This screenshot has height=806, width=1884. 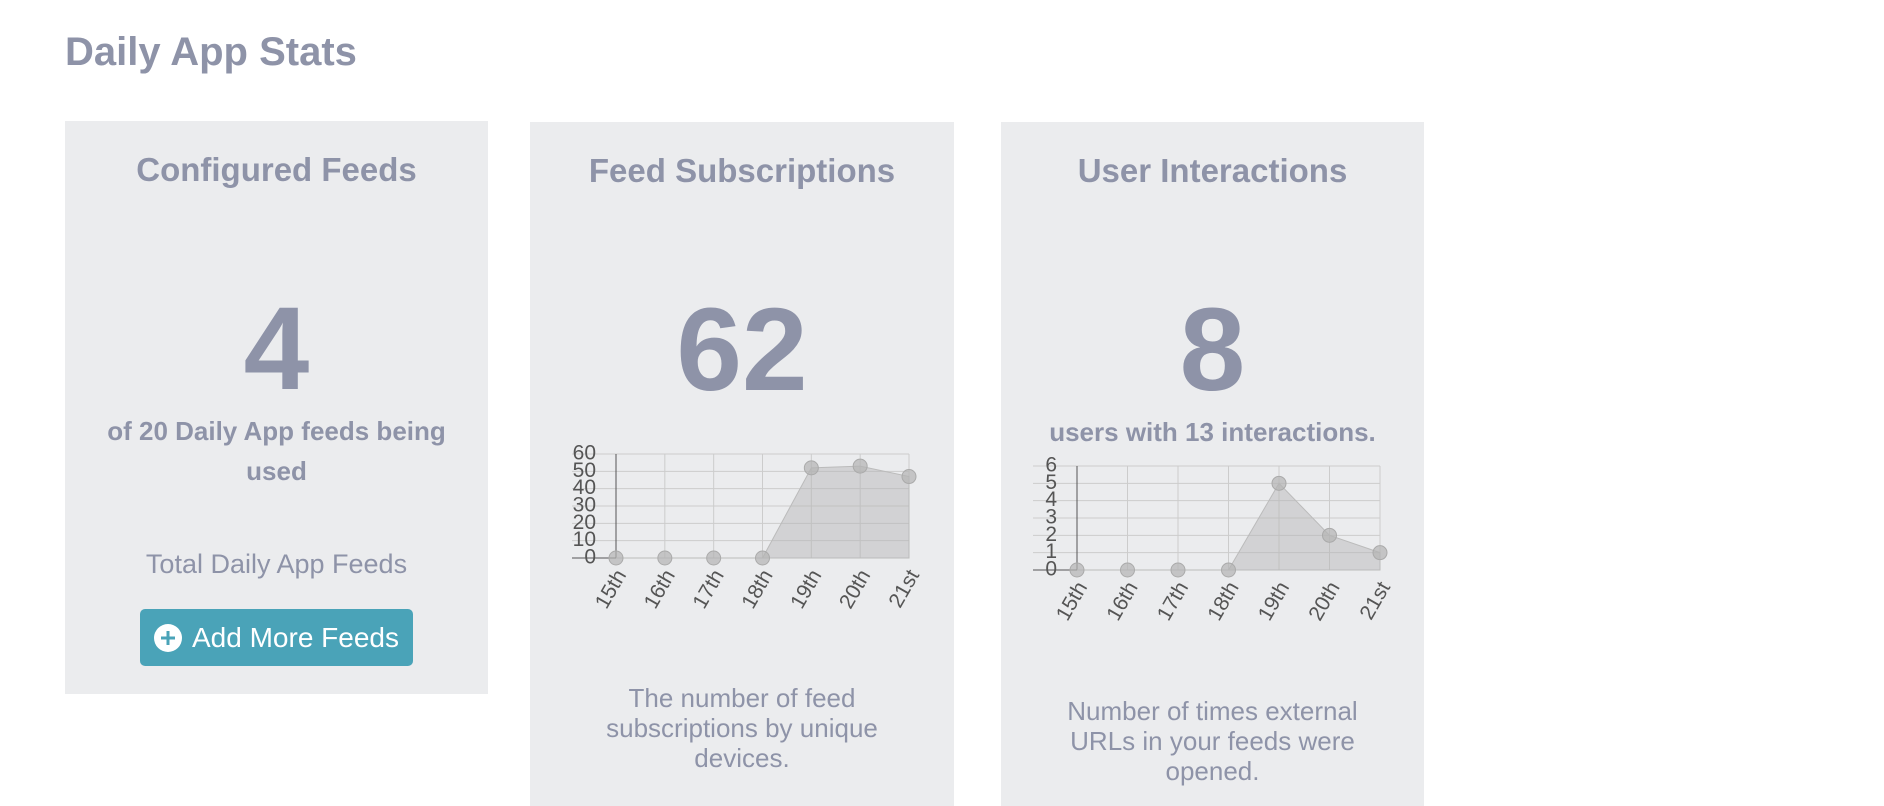 What do you see at coordinates (276, 451) in the screenshot?
I see `card-subtitle: of 20 Daily App feeds being used` at bounding box center [276, 451].